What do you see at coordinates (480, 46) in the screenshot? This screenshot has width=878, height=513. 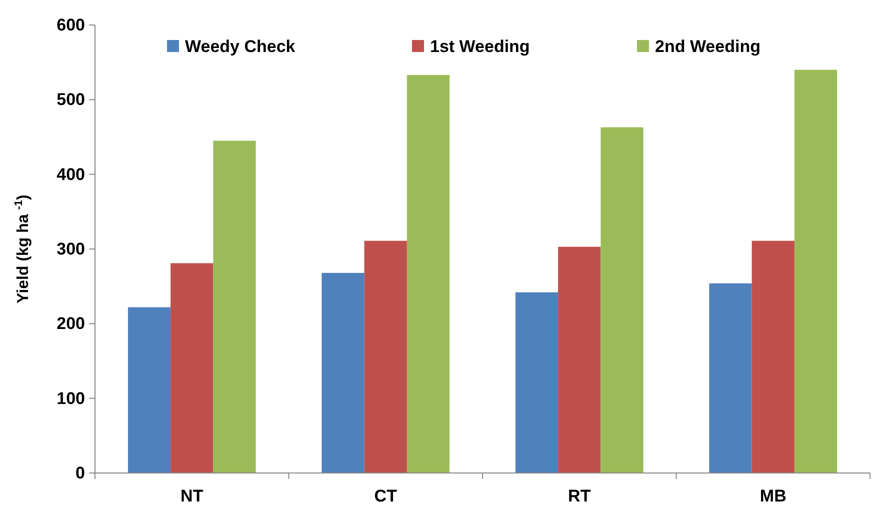 I see `legend-label: 1st Weeding` at bounding box center [480, 46].